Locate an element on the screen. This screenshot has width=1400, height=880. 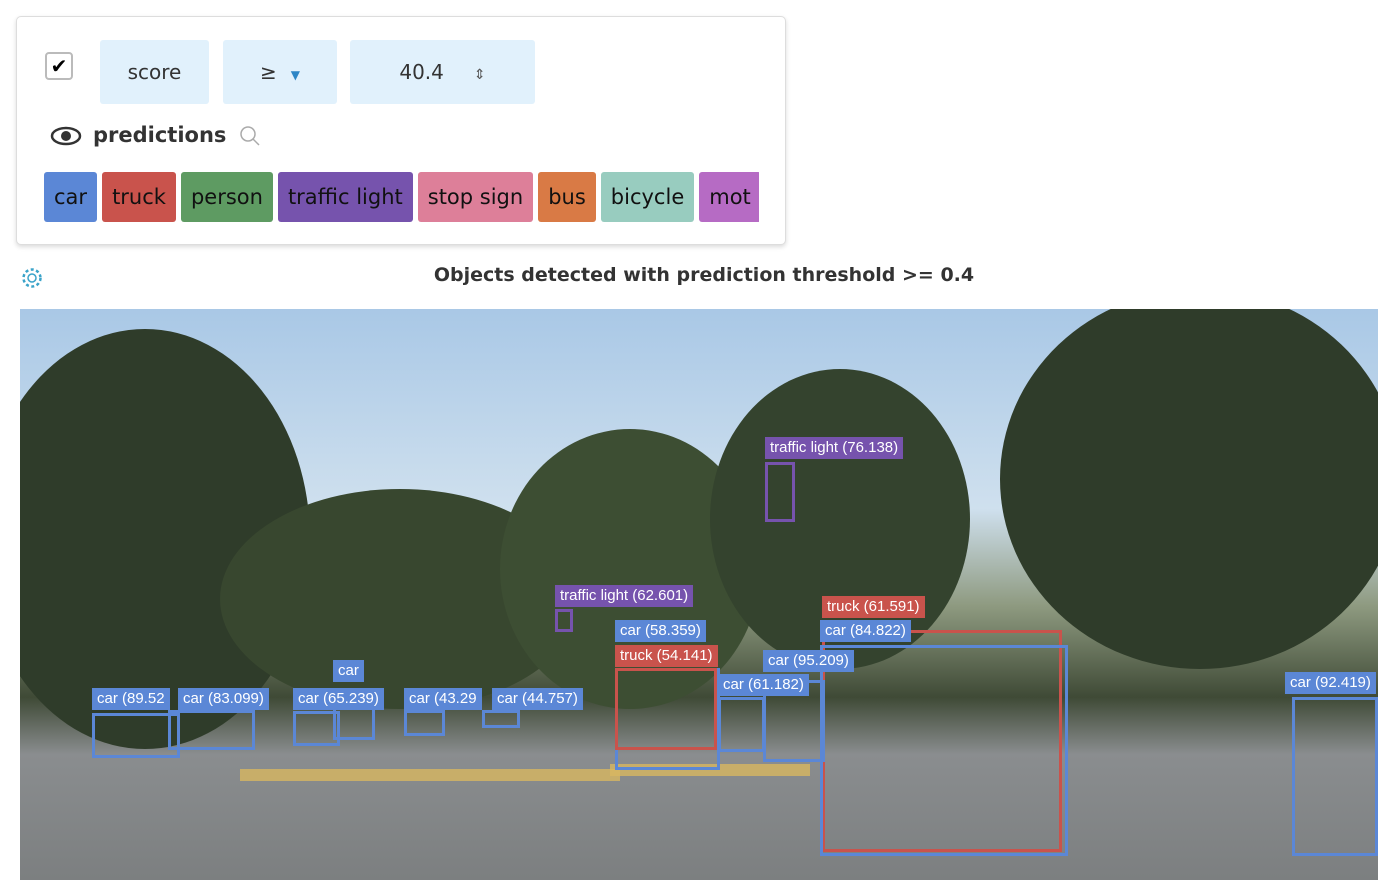
eye-icon is located at coordinates (66, 136).